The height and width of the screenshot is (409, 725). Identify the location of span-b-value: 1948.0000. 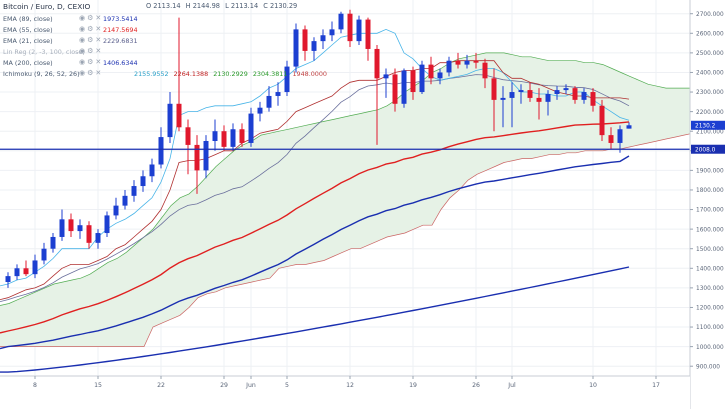
(309, 74).